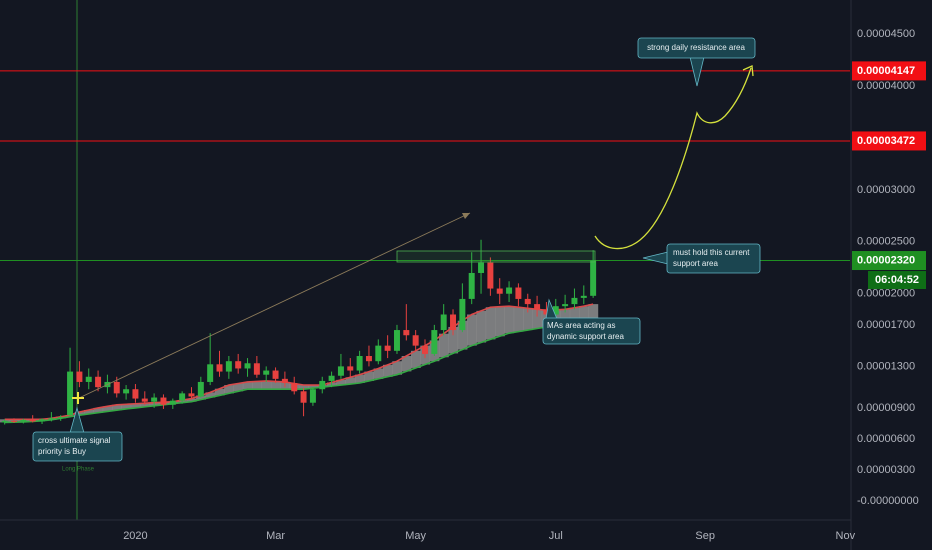 This screenshot has height=550, width=932. Describe the element at coordinates (846, 536) in the screenshot. I see `x-tick-label: Nov` at that location.